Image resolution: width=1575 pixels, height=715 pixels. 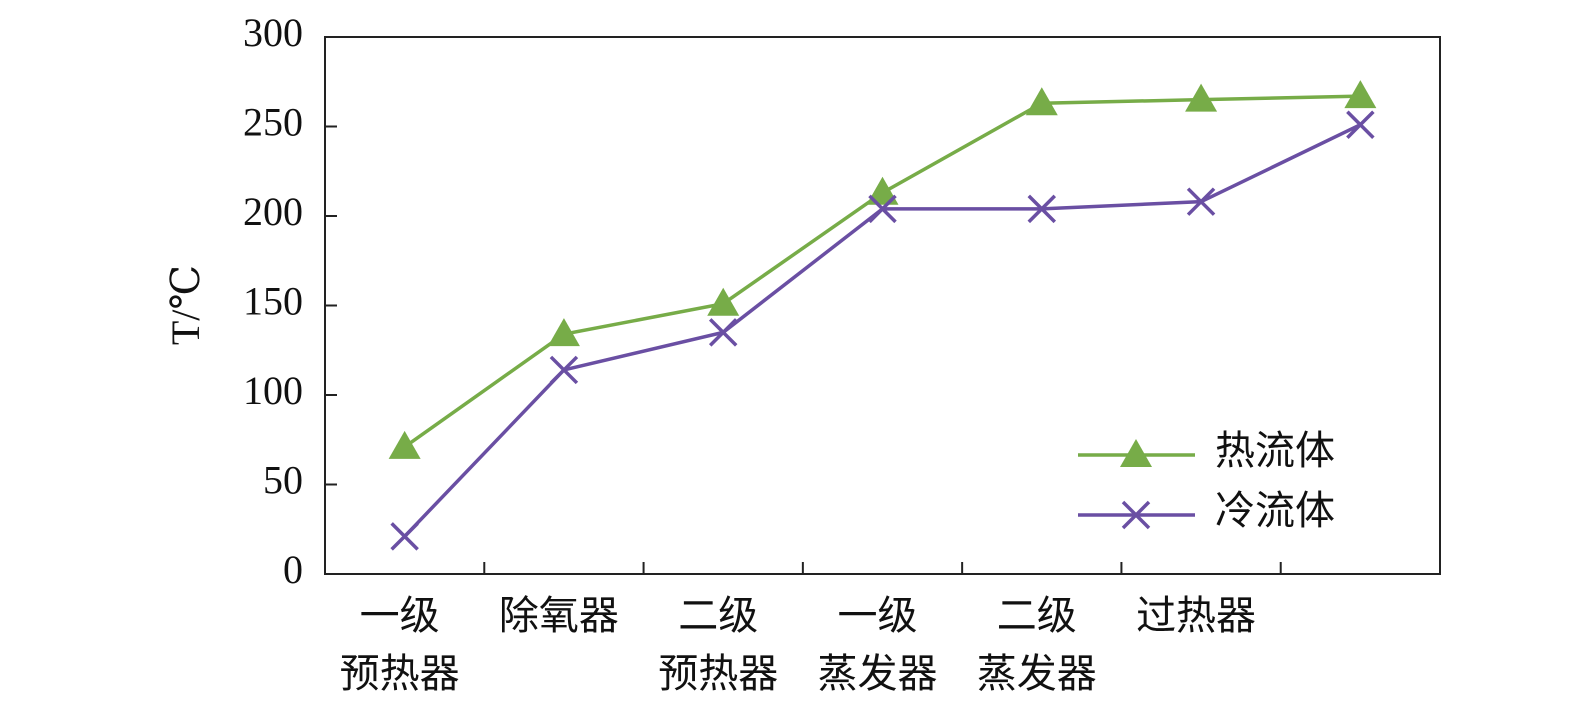 What do you see at coordinates (1275, 510) in the screenshot?
I see `legend-label: 冷流体` at bounding box center [1275, 510].